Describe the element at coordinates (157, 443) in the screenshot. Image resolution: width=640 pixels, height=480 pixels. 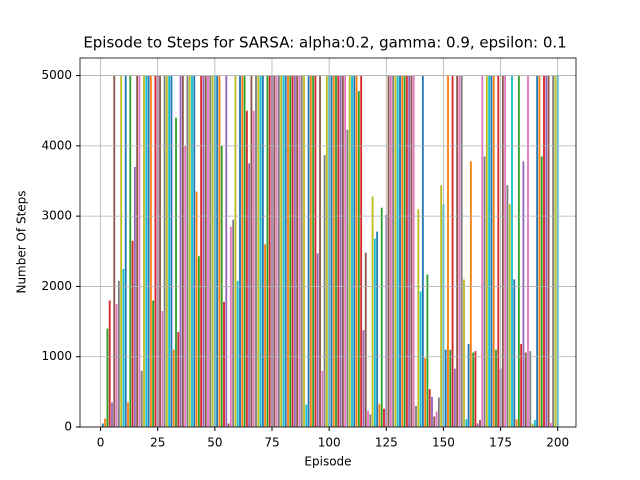
I see `x-tick-label: 25` at that location.